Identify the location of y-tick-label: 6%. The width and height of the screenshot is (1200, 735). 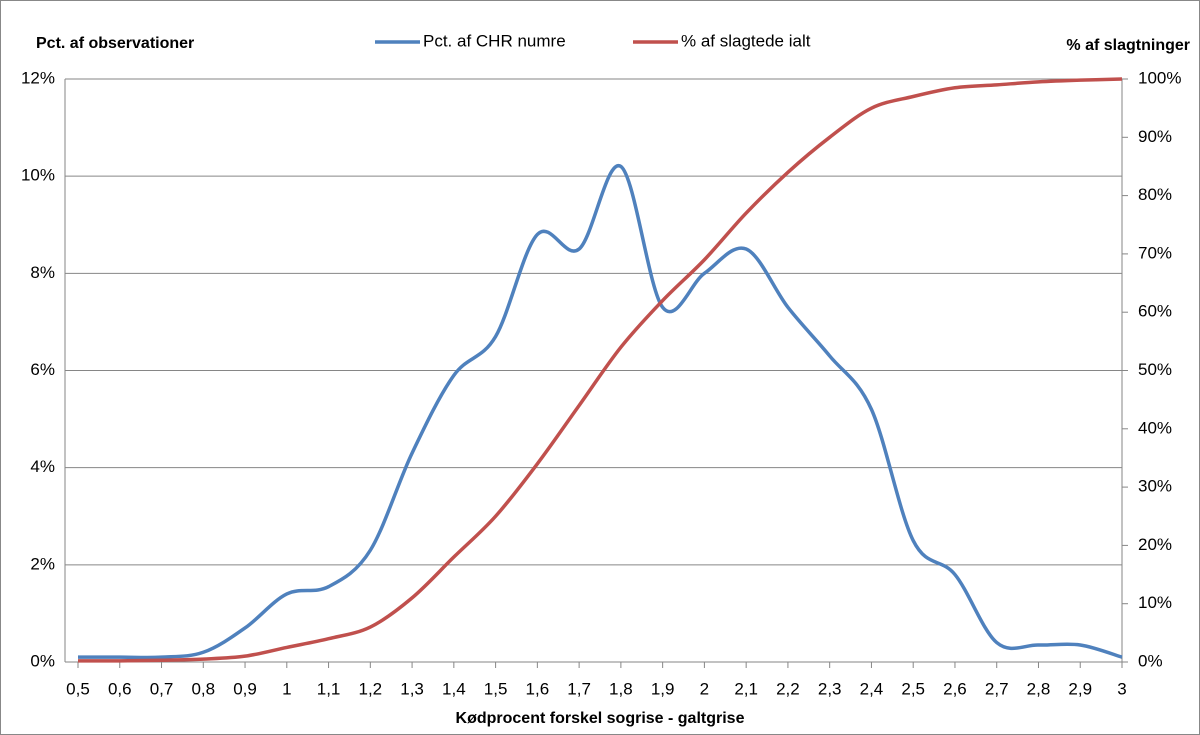
(42, 369).